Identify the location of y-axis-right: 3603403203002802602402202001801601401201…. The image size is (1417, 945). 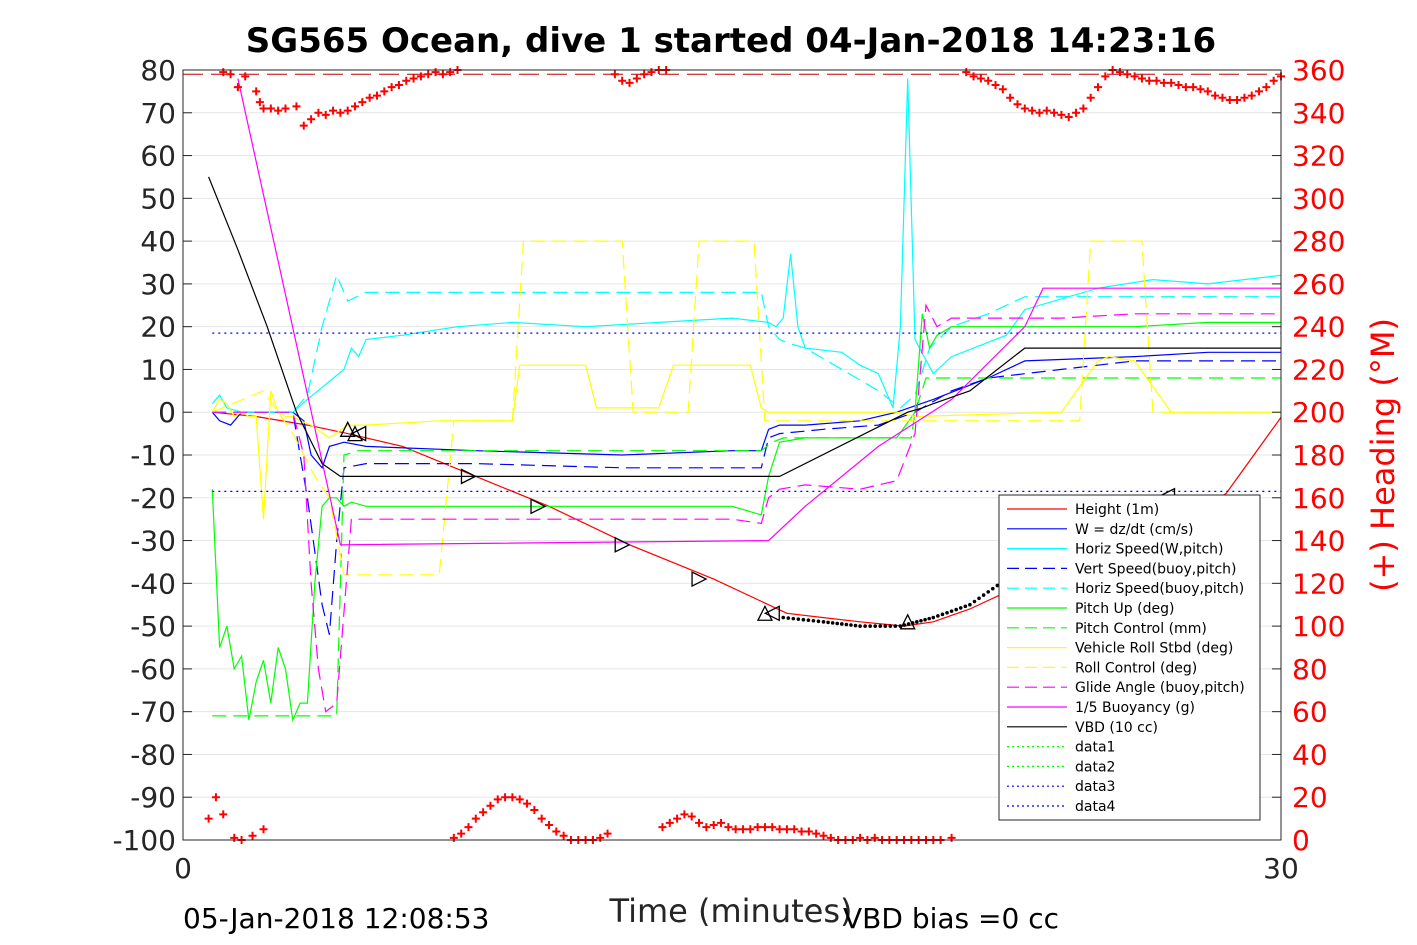
(1308, 455).